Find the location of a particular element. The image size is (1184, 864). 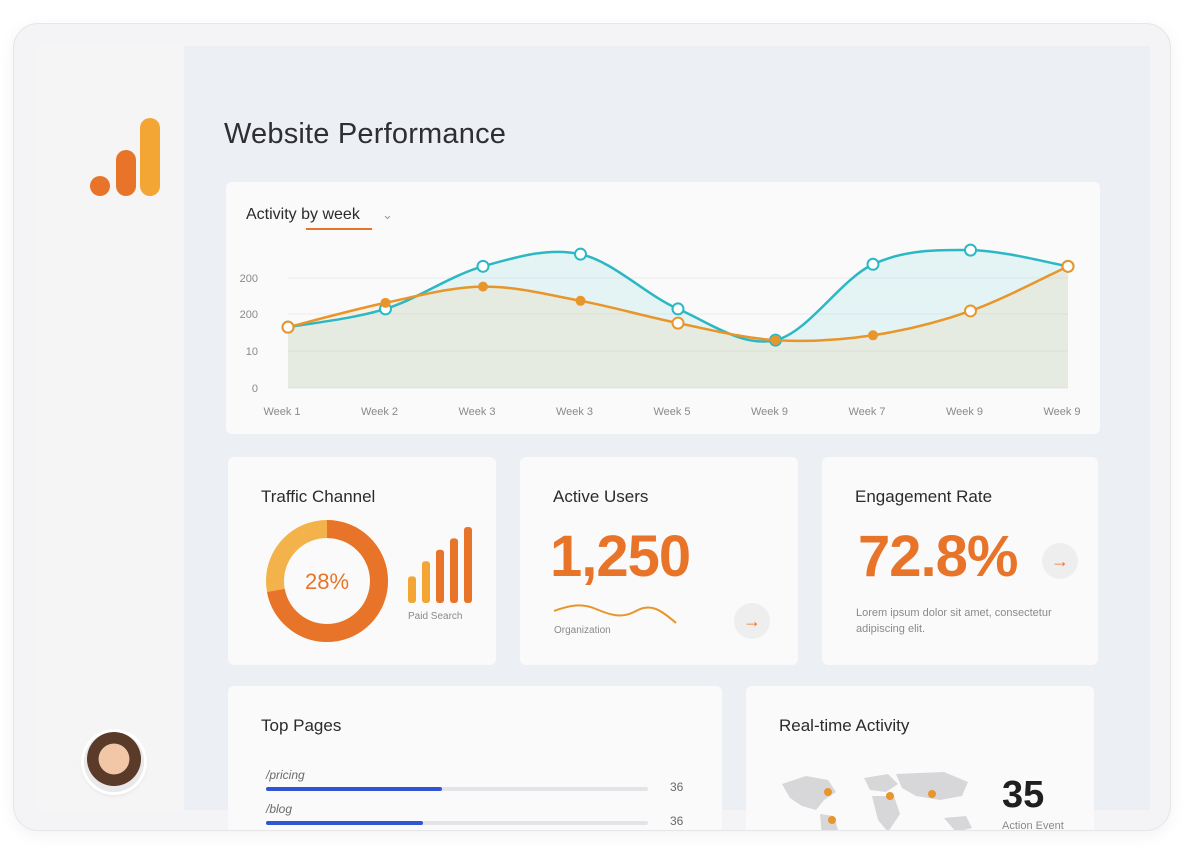

x-tick-label: Week 7 is located at coordinates (866, 412).